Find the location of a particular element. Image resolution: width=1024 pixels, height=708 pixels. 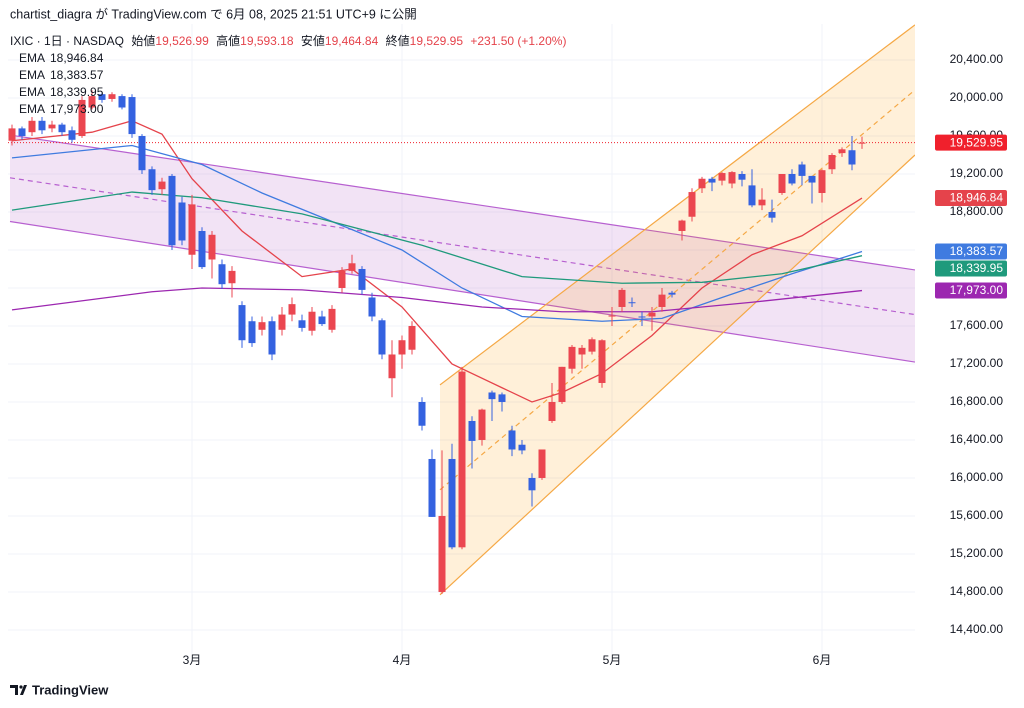

price-tag-label: 18,339.95 is located at coordinates (977, 268).